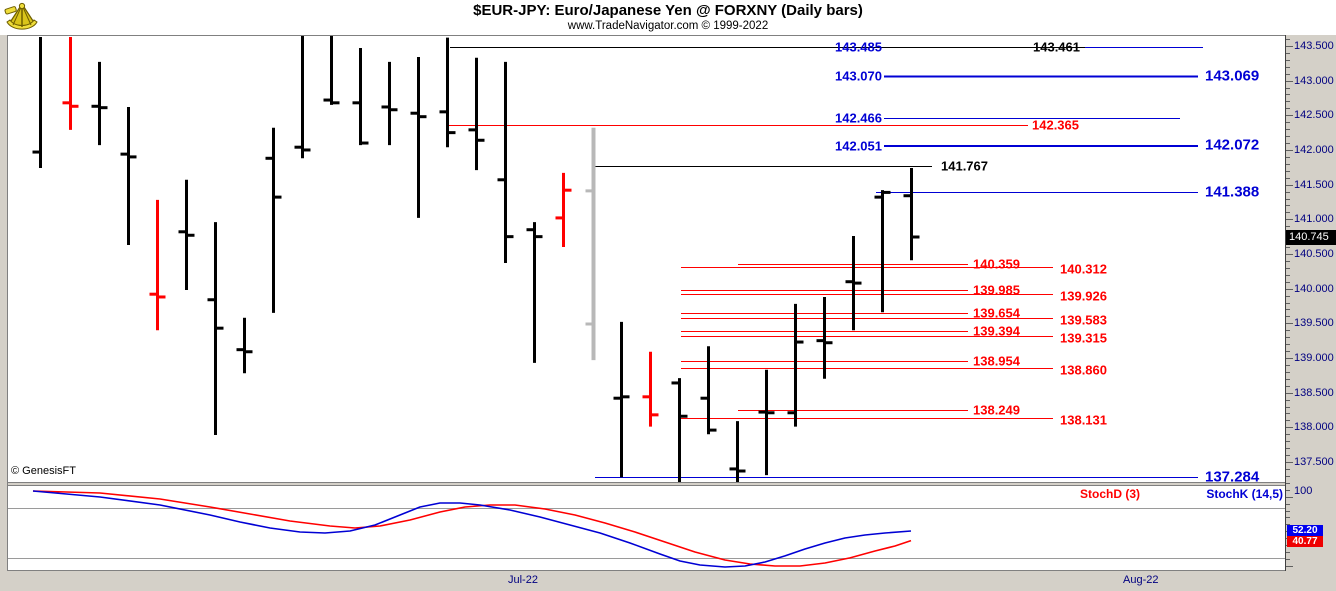 This screenshot has width=1336, height=591. What do you see at coordinates (1110, 494) in the screenshot?
I see `stochd-legend-label: StochD (3)` at bounding box center [1110, 494].